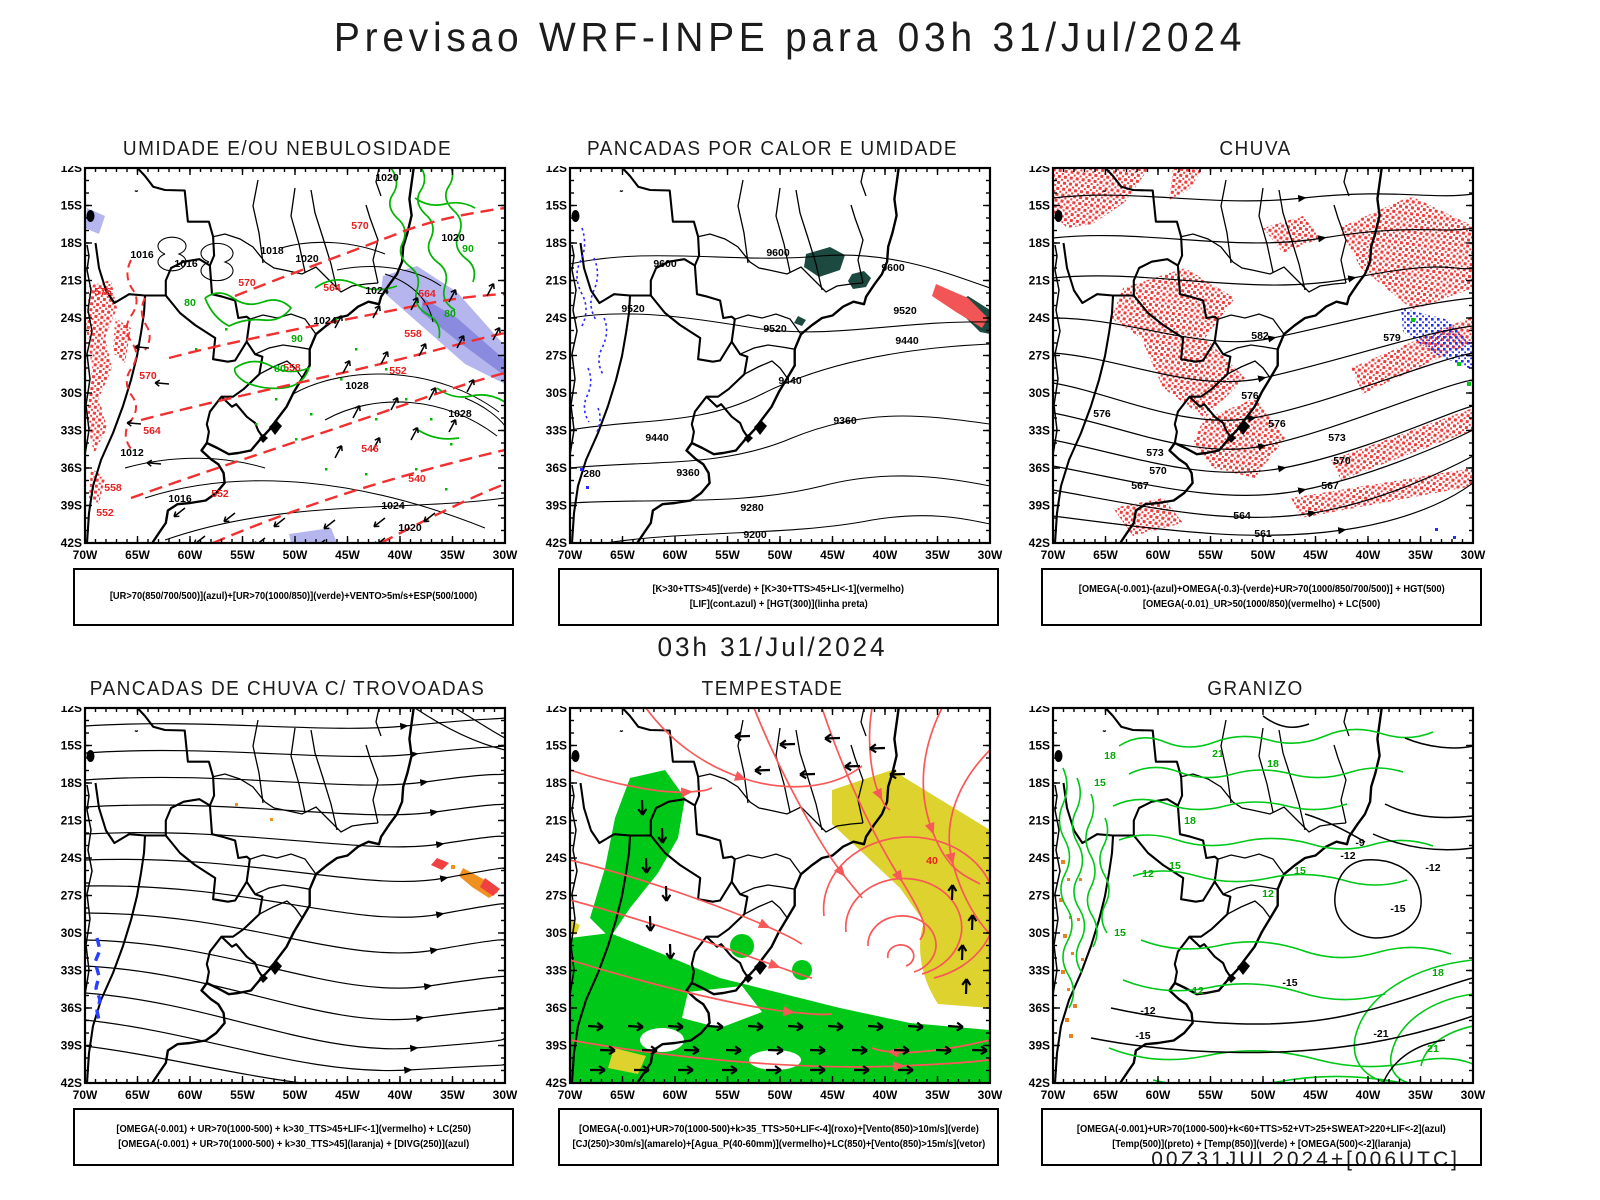 The width and height of the screenshot is (1600, 1200). Describe the element at coordinates (1255, 148) in the screenshot. I see `panel-title-chuva: CHUVA` at that location.